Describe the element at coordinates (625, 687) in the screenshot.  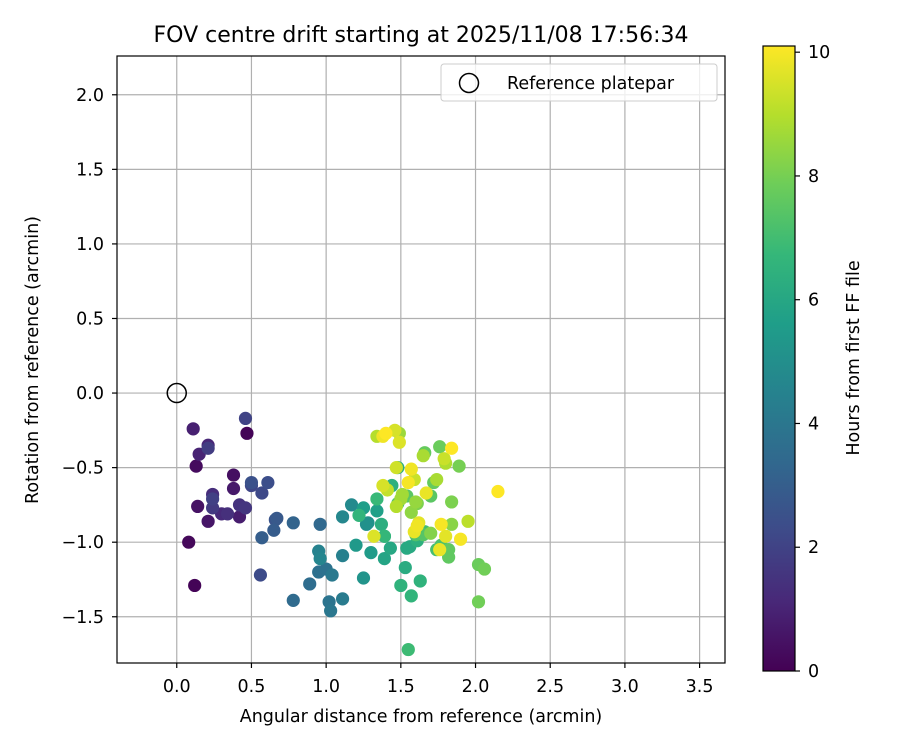
I see `x-tick-label: 3.0` at that location.